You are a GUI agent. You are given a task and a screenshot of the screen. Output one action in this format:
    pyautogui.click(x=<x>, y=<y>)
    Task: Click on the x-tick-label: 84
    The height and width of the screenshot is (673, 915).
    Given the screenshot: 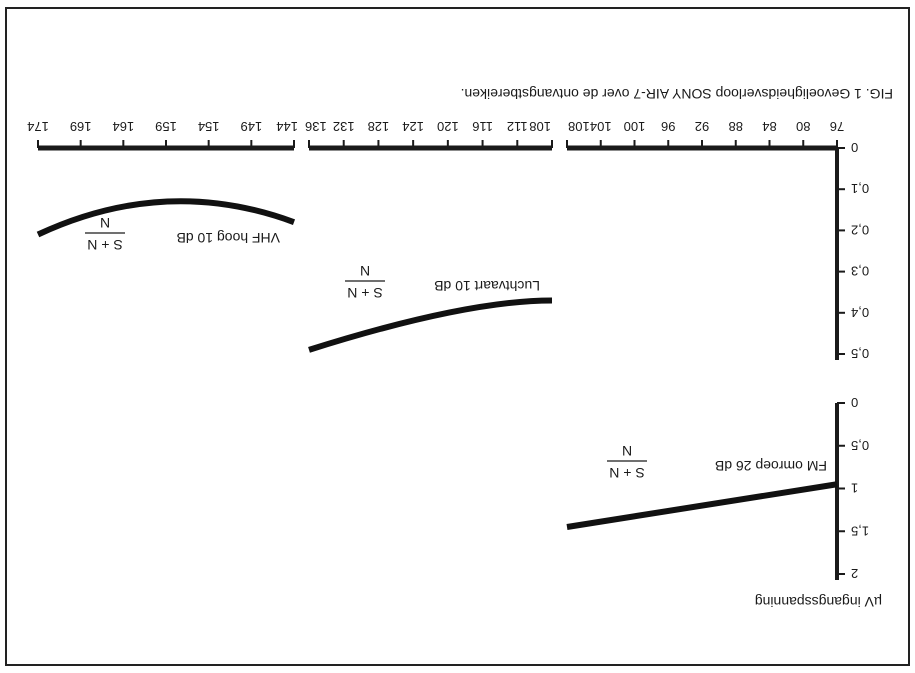 What is the action you would take?
    pyautogui.click(x=769, y=126)
    